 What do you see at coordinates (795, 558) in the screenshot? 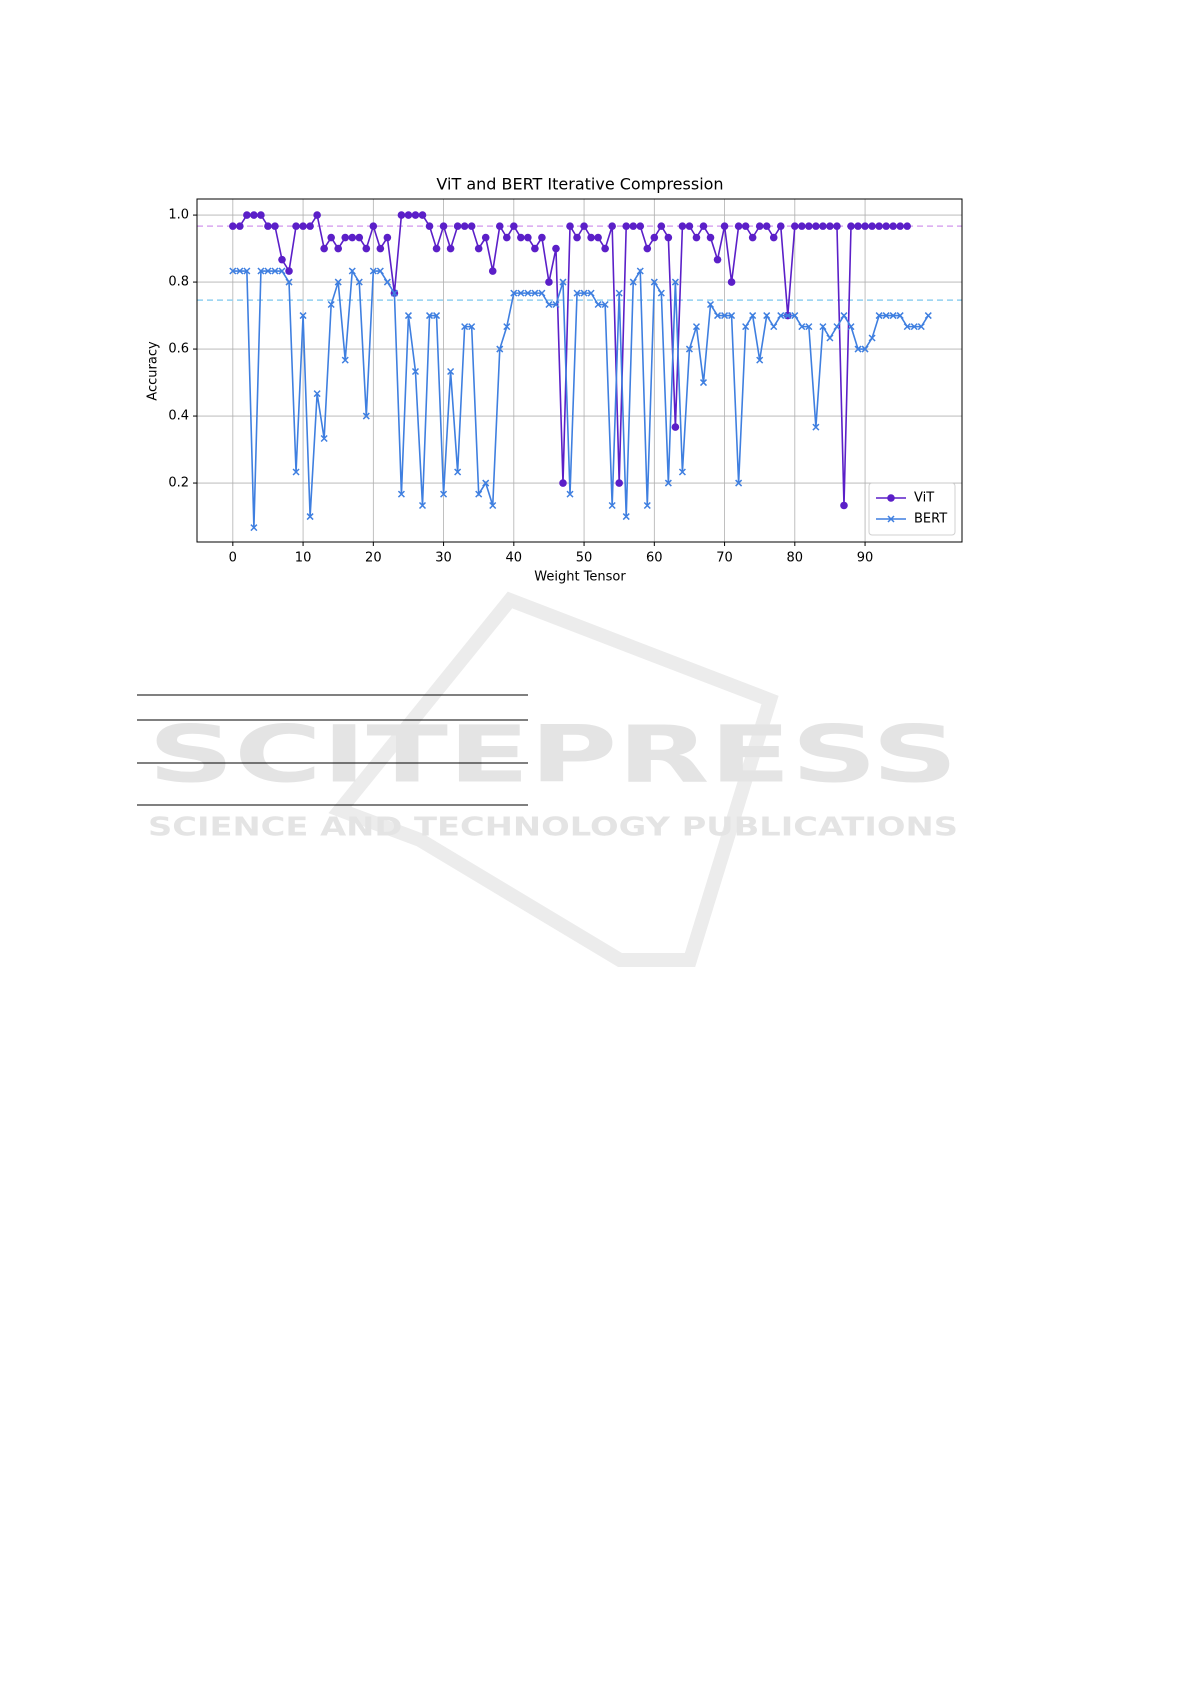
I see `x-tick-label: 80` at bounding box center [795, 558].